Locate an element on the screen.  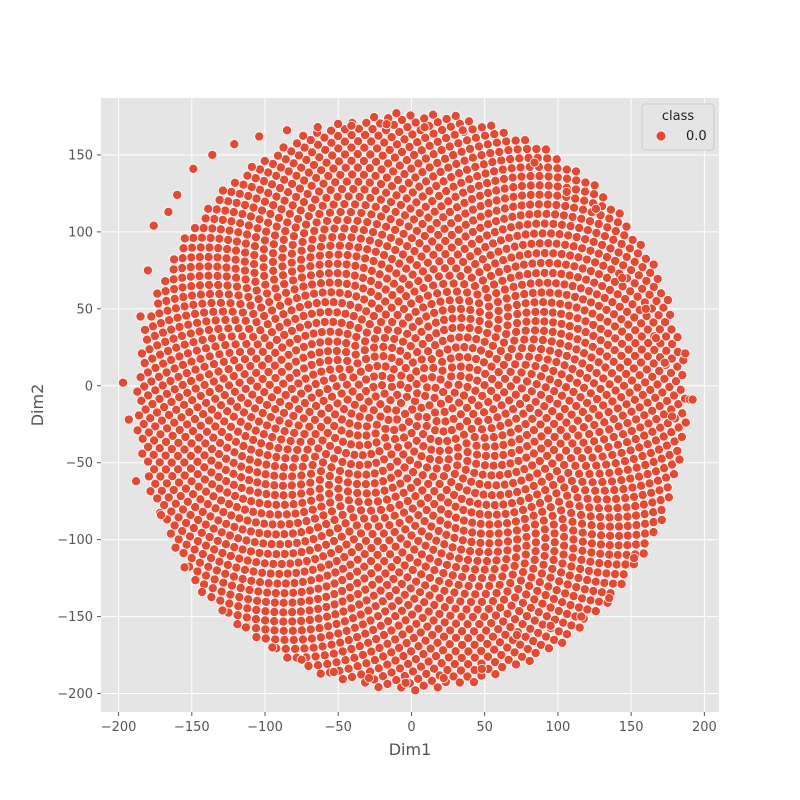
legend-entry-label: 0.0 is located at coordinates (696, 136).